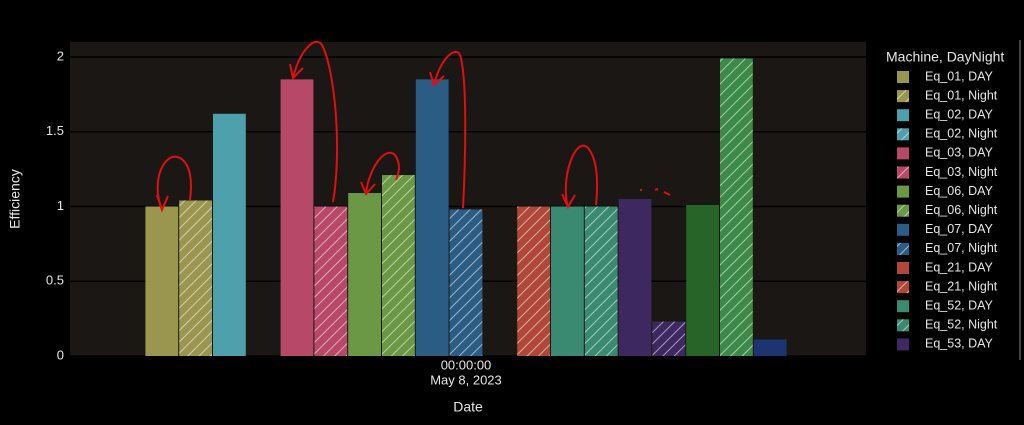  What do you see at coordinates (466, 379) in the screenshot?
I see `x-tick-label: May 8, 2023` at bounding box center [466, 379].